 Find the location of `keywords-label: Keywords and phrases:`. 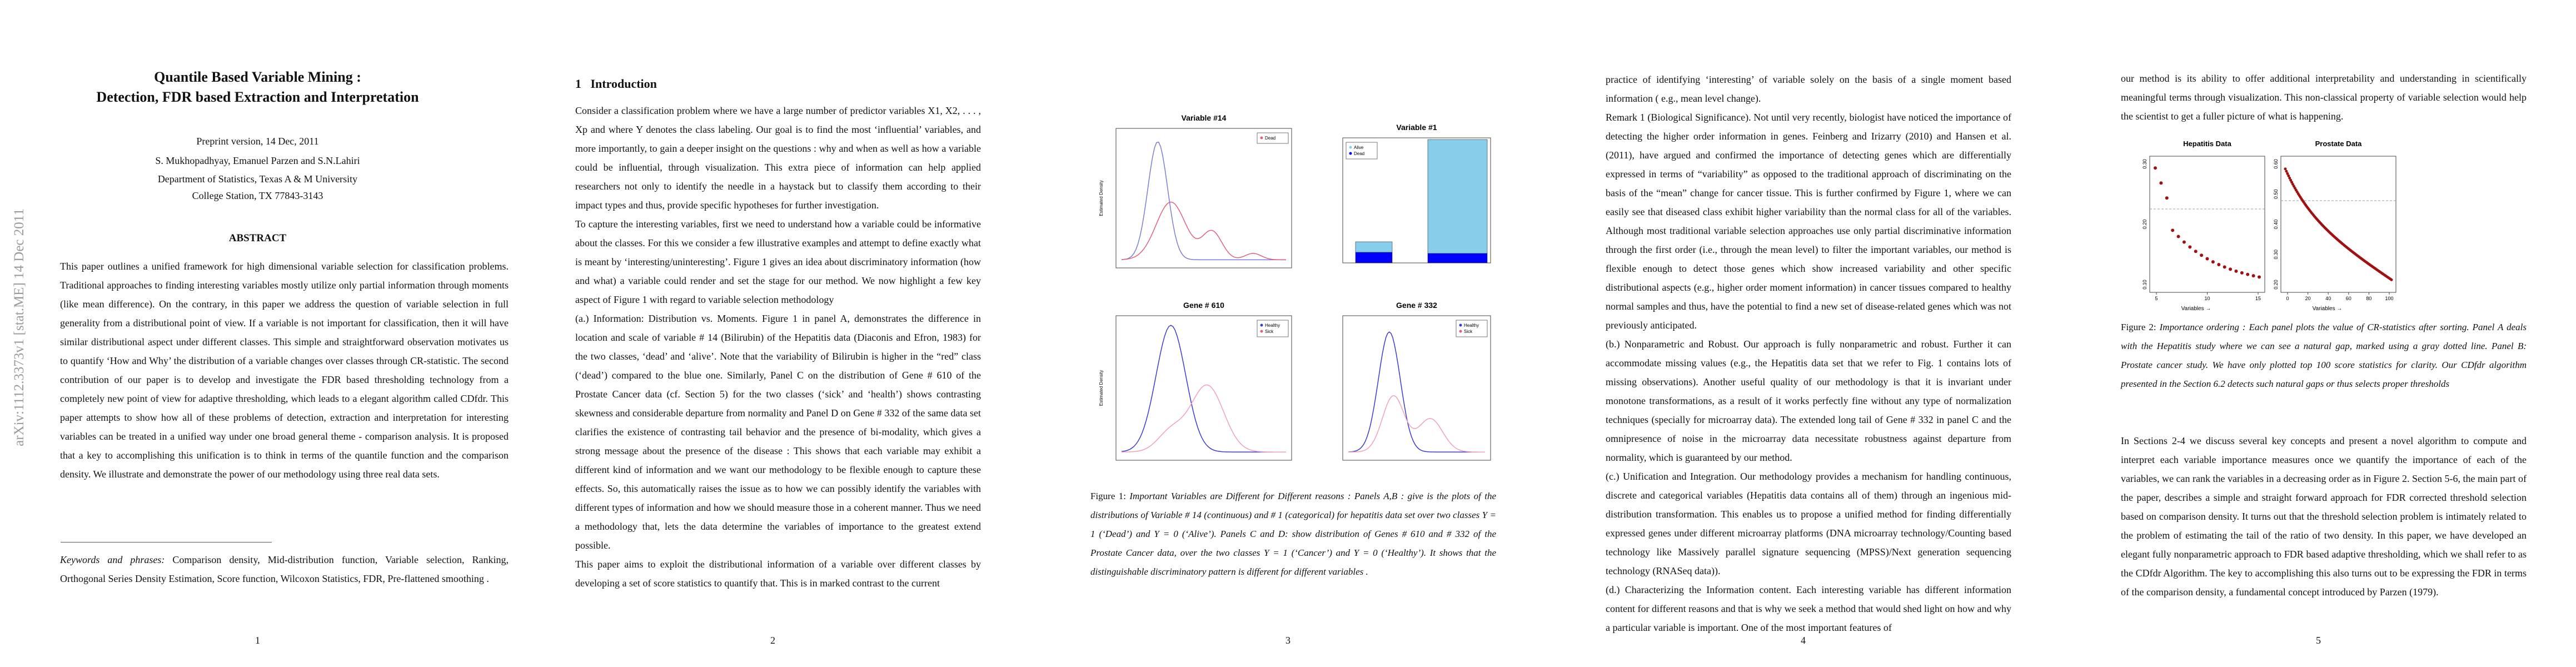

keywords-label: Keywords and phrases: is located at coordinates (112, 559).